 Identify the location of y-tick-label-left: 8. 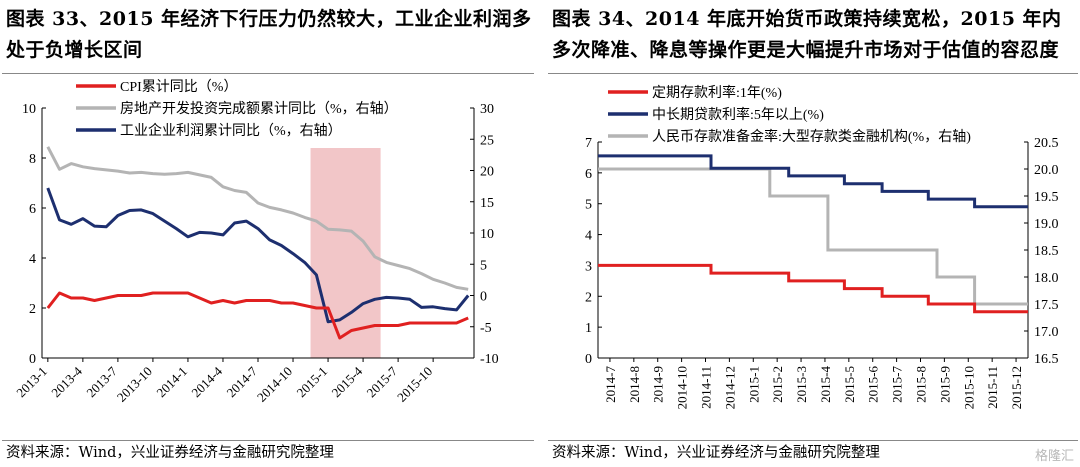
(32, 159).